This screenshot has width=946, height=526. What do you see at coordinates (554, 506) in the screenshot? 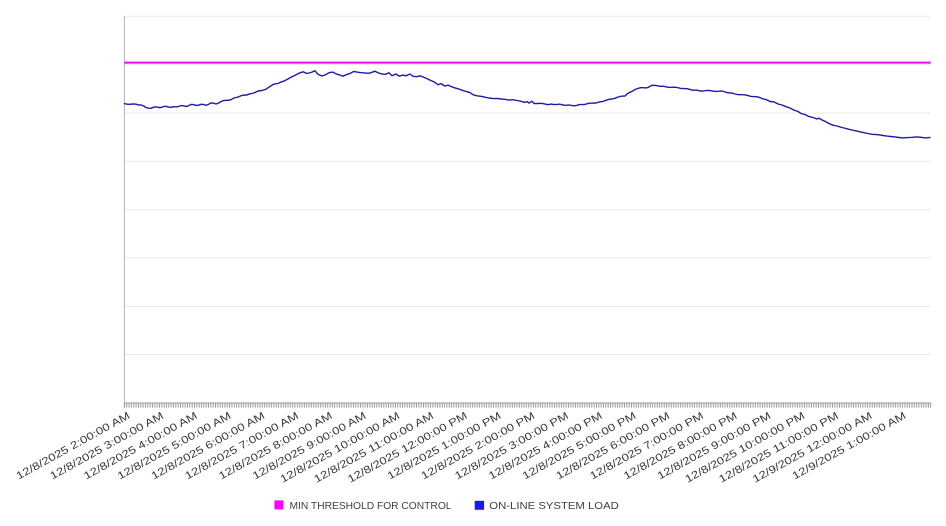
I see `svg-text: ON-LINE SYSTEM LOAD` at bounding box center [554, 506].